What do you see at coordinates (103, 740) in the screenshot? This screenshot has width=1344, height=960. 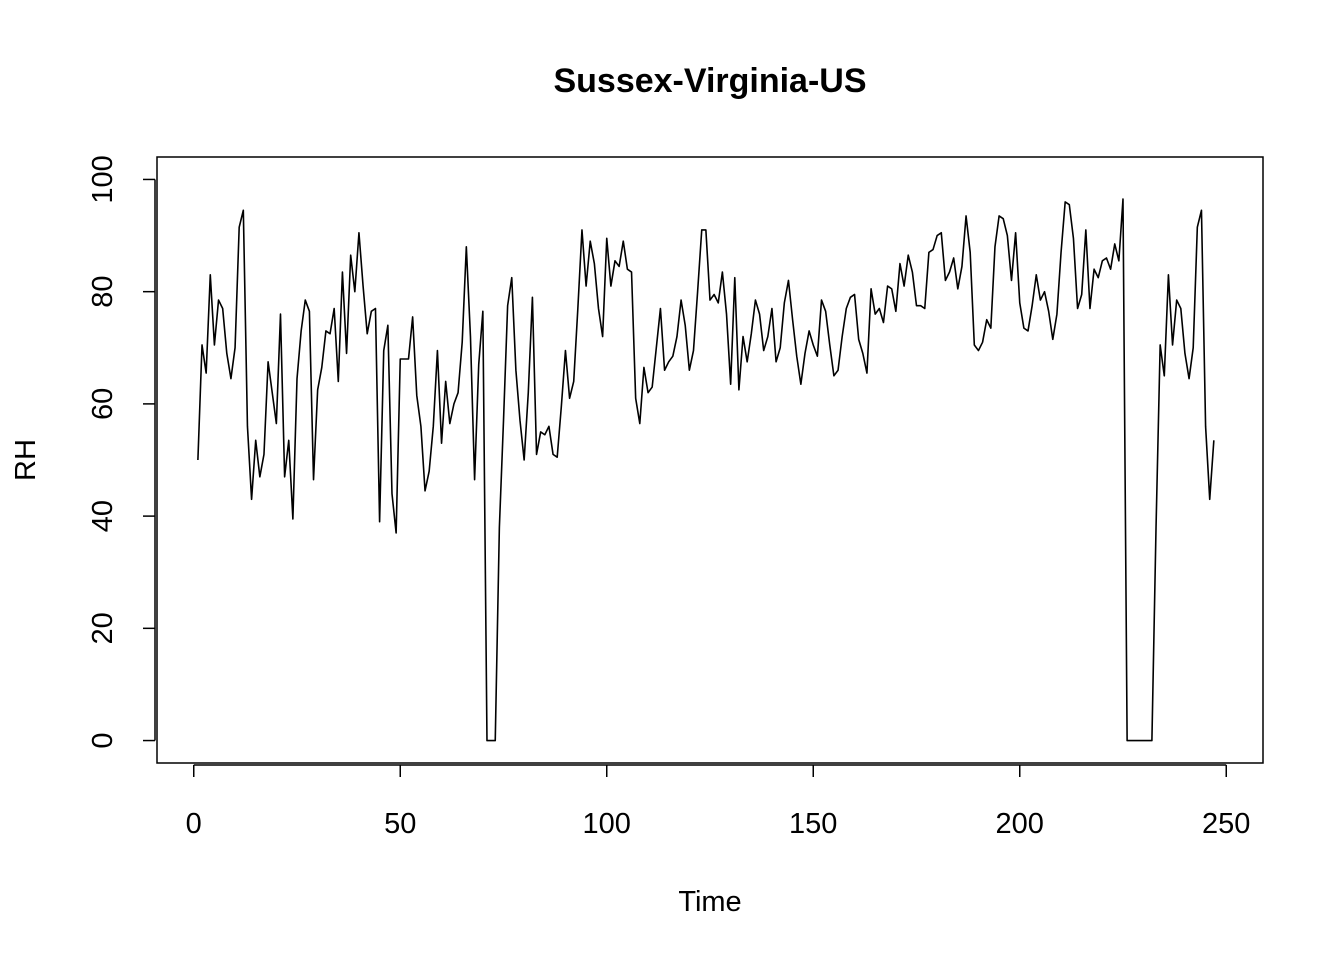 I see `y-tick-label: 0` at bounding box center [103, 740].